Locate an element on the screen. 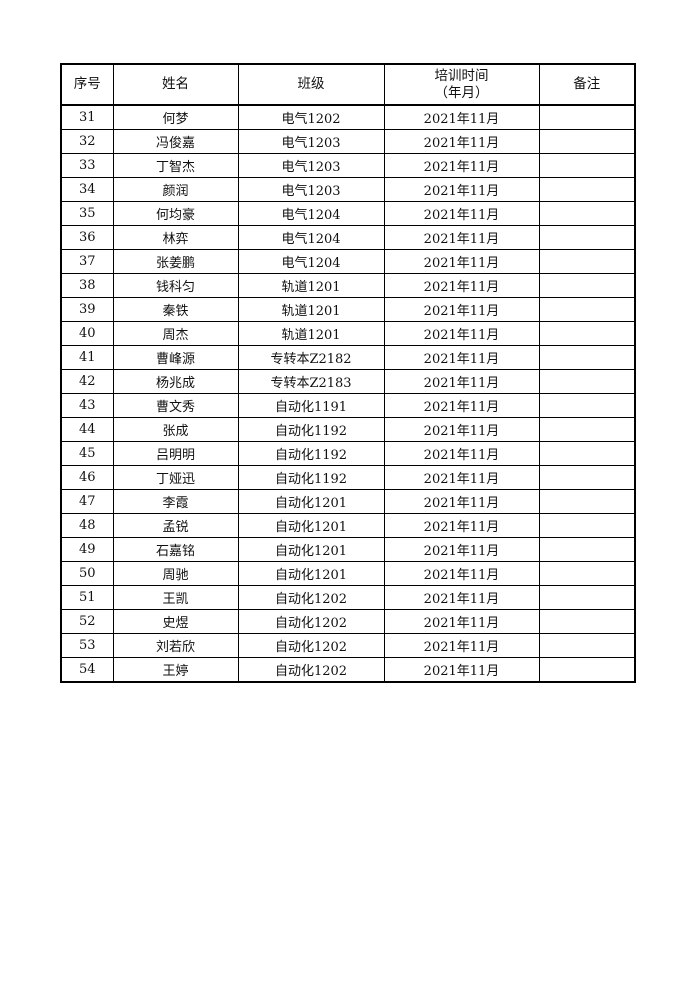  header-name: 姓名 is located at coordinates (175, 84).